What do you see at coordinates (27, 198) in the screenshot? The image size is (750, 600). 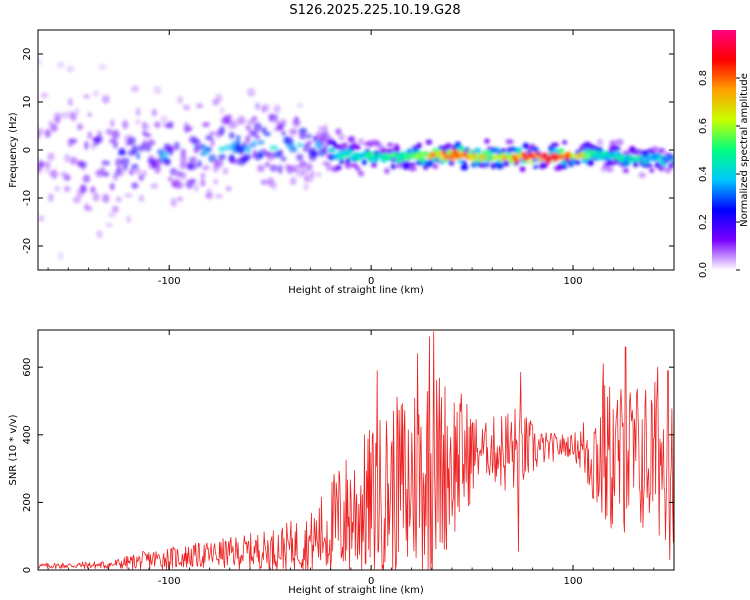 I see `y-tick-label: -10` at bounding box center [27, 198].